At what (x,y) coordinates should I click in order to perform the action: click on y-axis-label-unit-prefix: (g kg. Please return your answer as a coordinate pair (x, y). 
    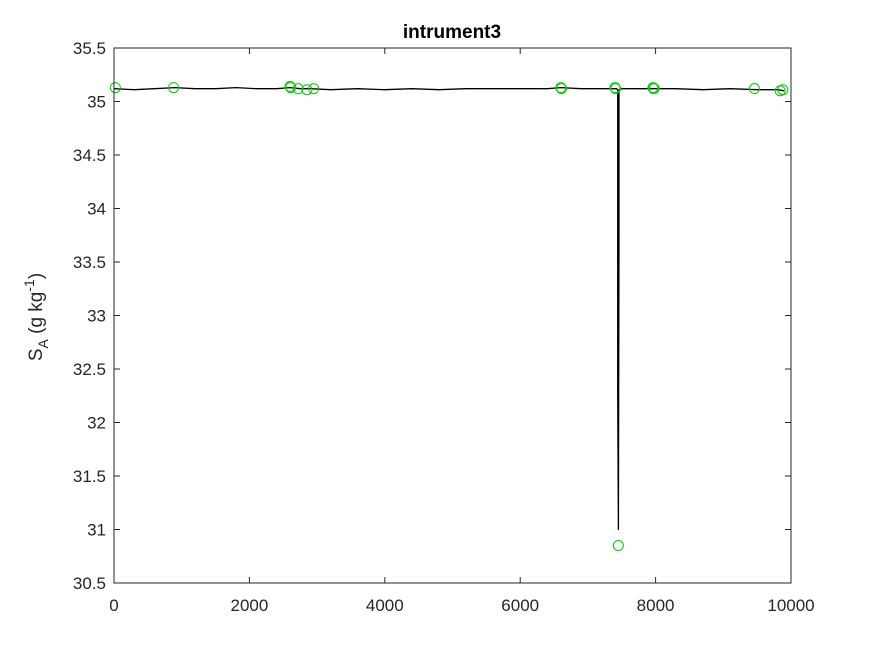
    Looking at the image, I should click on (36, 316).